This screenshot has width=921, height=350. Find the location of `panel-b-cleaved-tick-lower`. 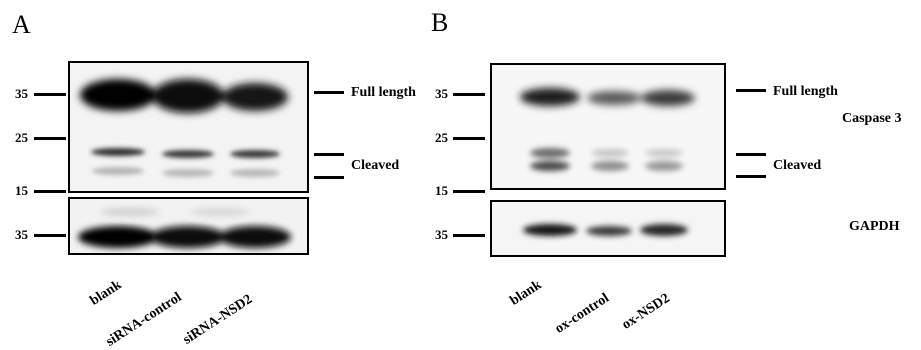

panel-b-cleaved-tick-lower is located at coordinates (751, 176).